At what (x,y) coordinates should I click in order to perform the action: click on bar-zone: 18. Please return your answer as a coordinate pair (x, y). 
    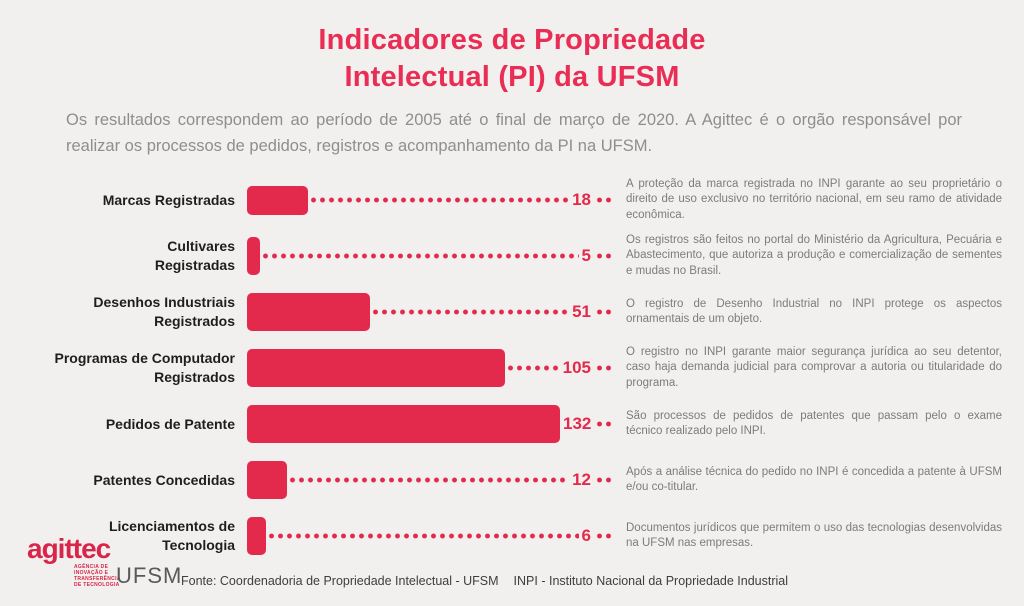
    Looking at the image, I should click on (430, 200).